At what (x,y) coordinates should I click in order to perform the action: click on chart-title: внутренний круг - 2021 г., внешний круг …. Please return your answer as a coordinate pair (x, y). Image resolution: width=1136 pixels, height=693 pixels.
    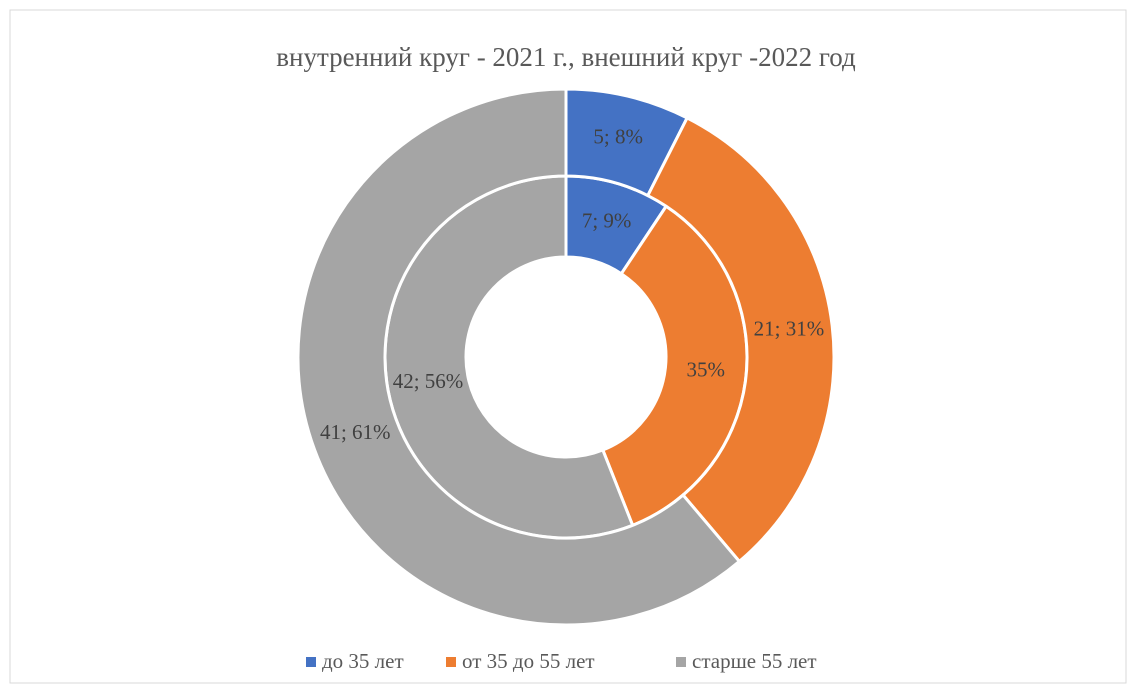
    Looking at the image, I should click on (566, 57).